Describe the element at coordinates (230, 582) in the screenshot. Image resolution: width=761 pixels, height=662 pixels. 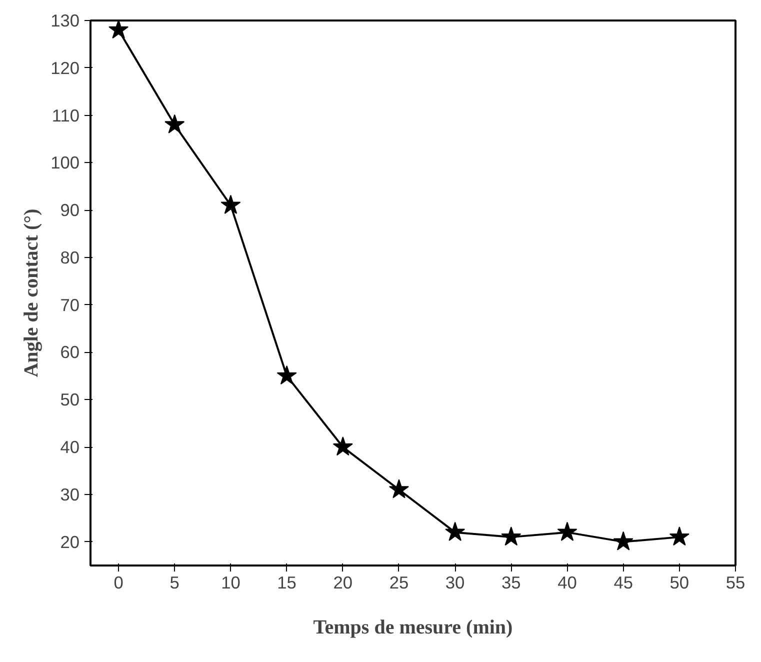
I see `x-tick-label: 10` at that location.